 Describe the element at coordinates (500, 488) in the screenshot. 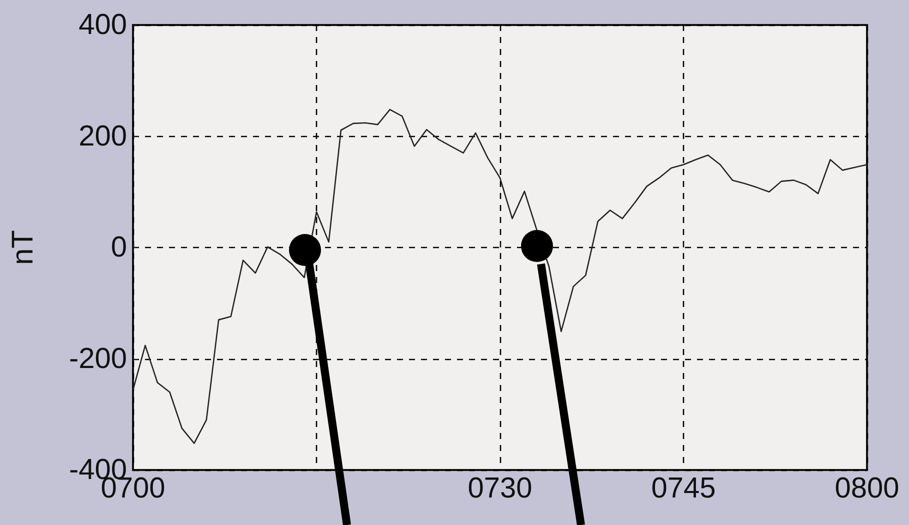

I see `x-tick-label: 0730` at that location.